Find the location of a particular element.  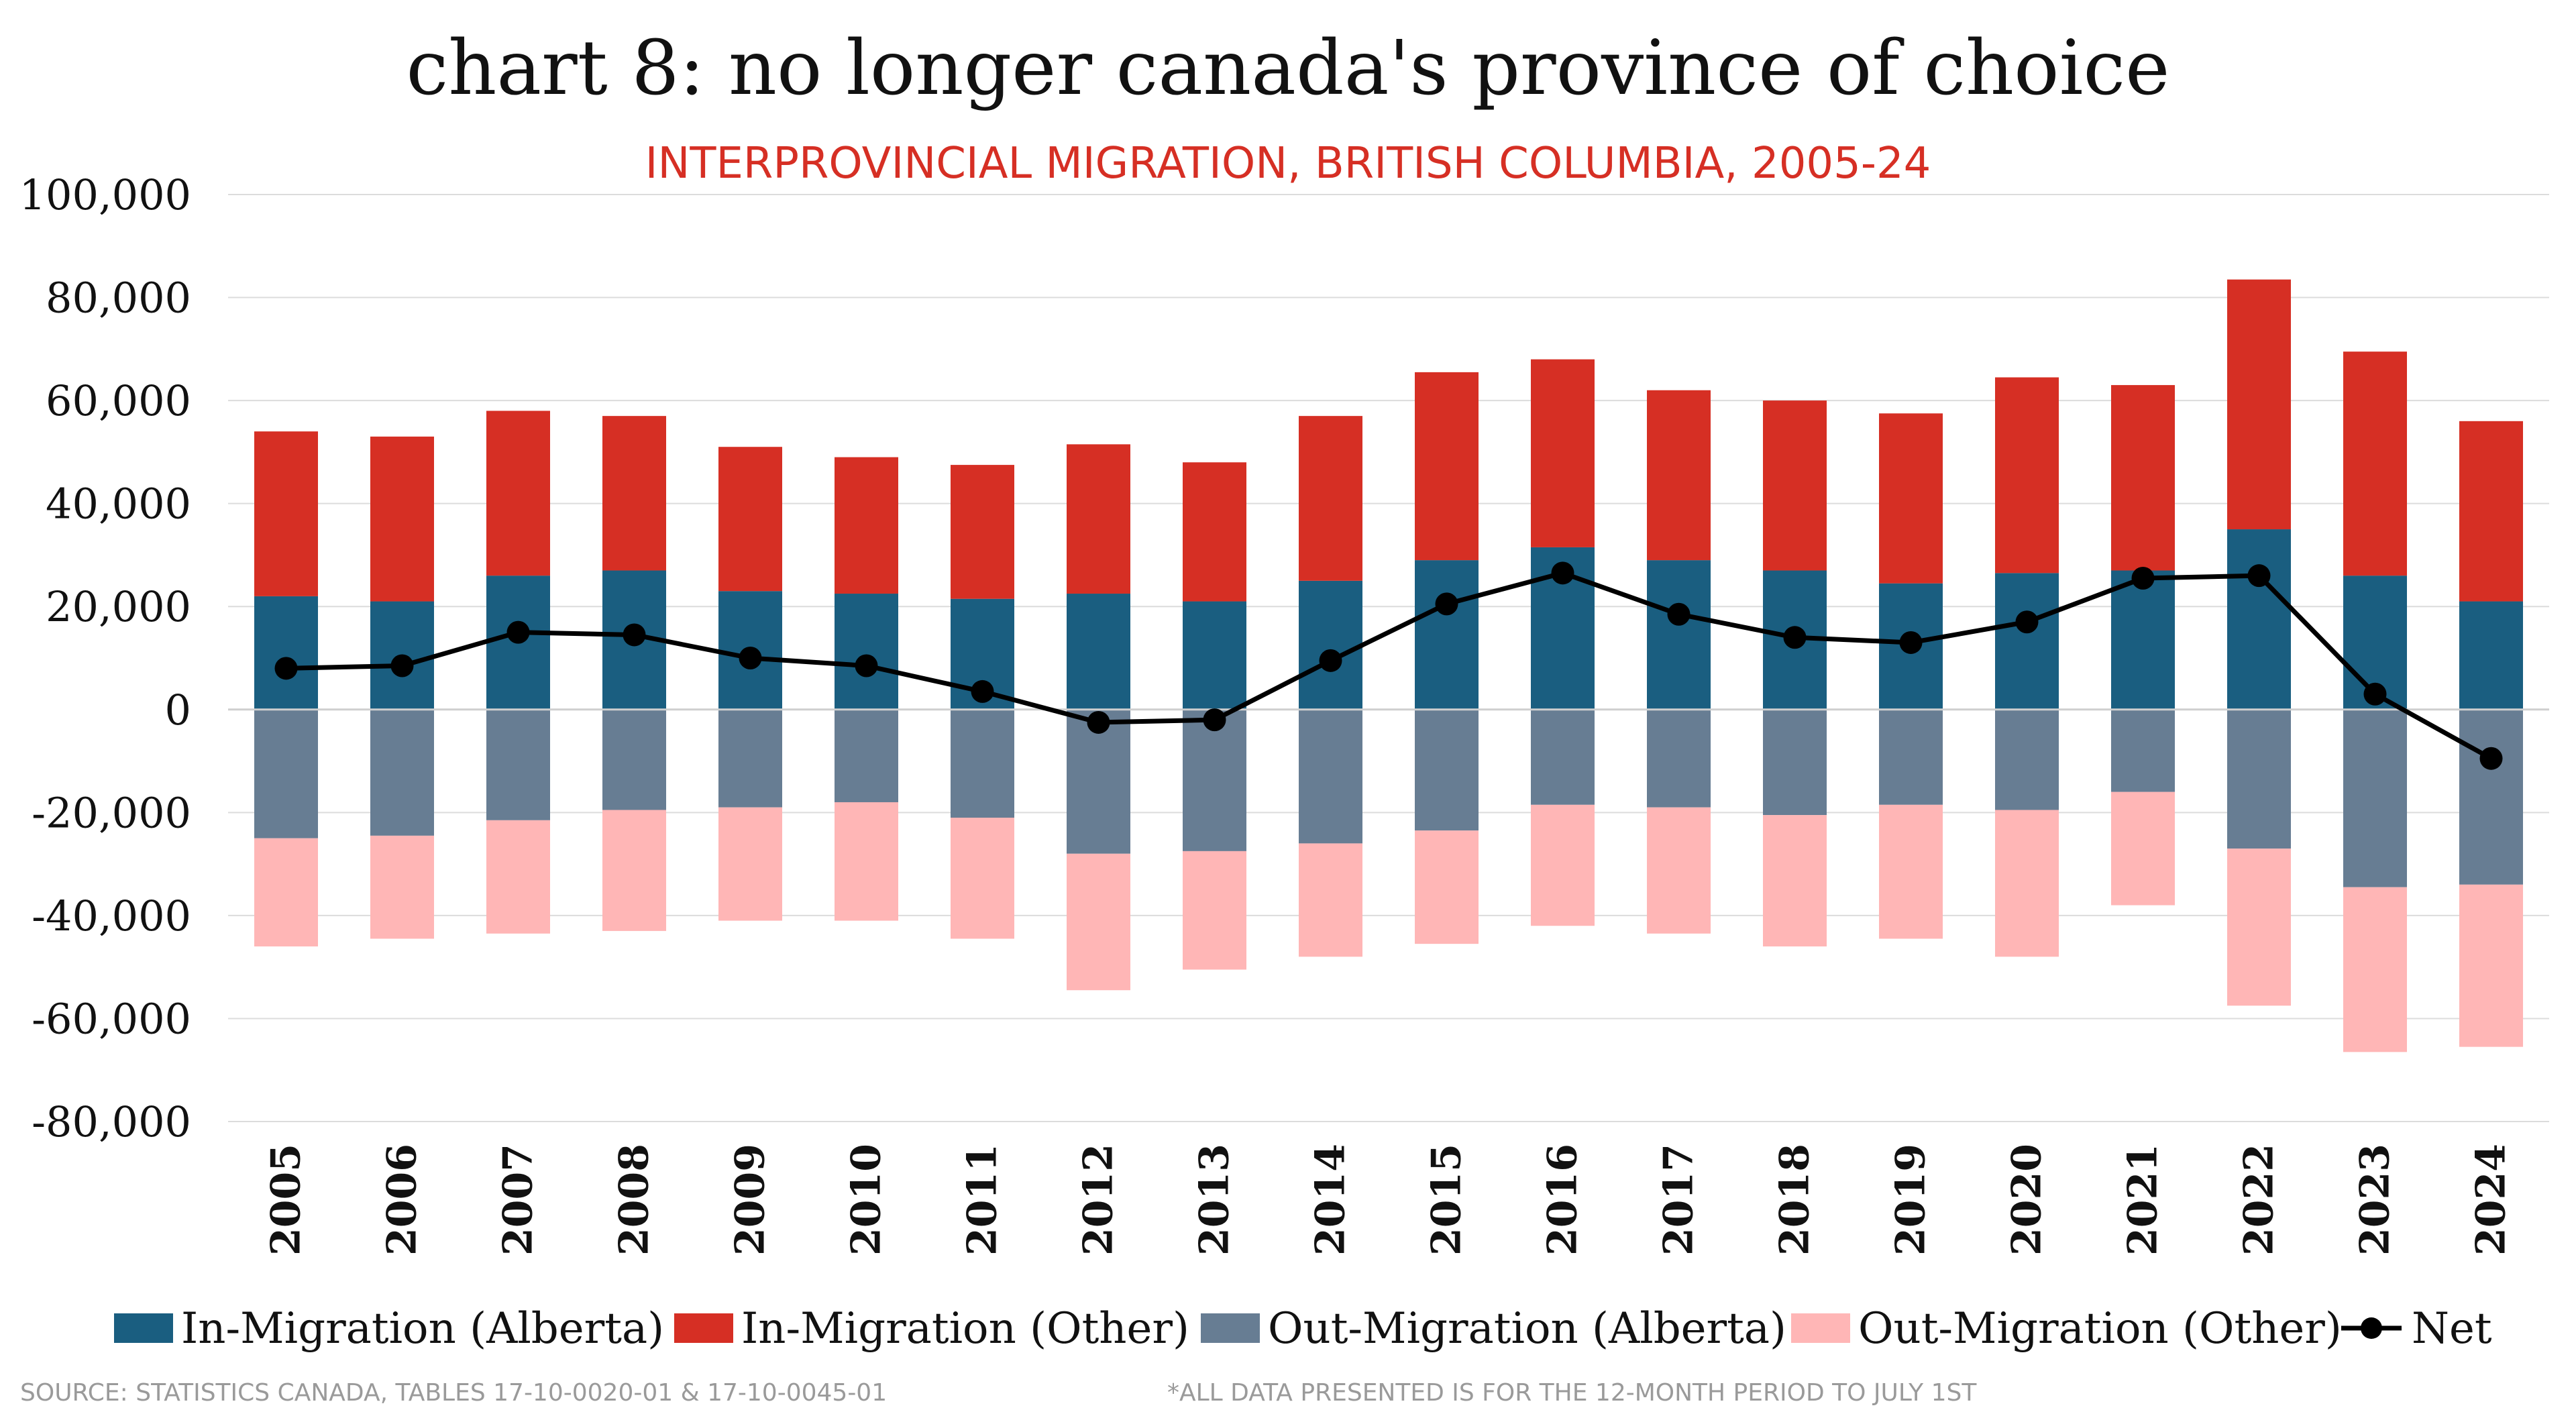

x-tick-label: 2021 is located at coordinates (2143, 1200).